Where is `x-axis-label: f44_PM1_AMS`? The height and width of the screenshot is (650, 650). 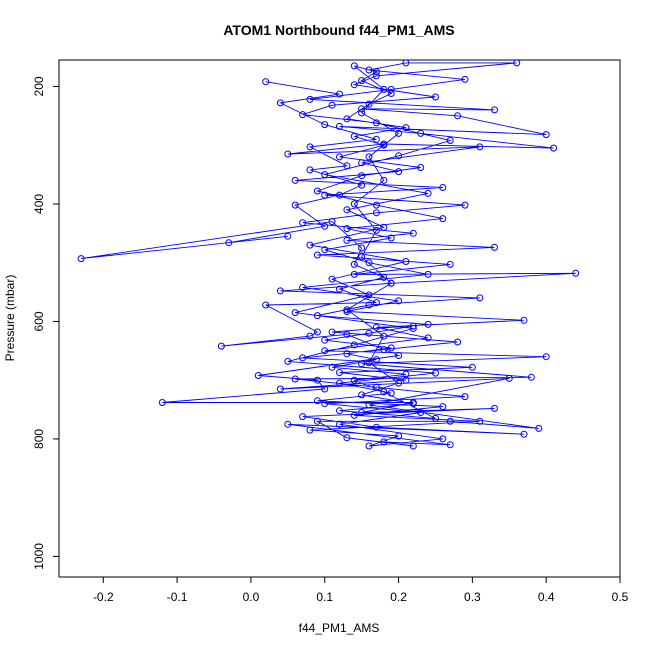
x-axis-label: f44_PM1_AMS is located at coordinates (339, 628).